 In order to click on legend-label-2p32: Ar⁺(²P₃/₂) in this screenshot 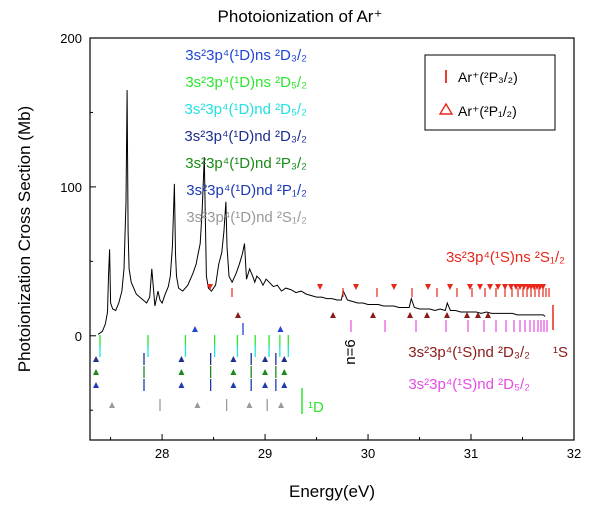, I will do `click(488, 77)`.